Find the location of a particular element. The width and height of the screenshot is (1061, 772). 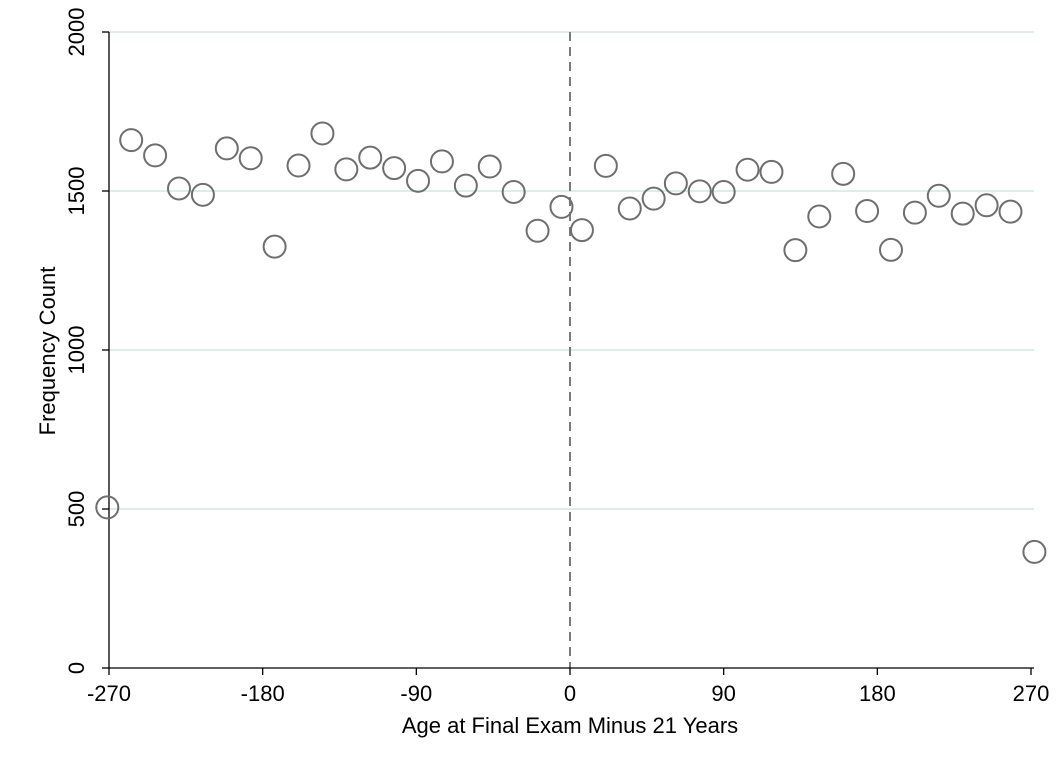

x-axis-label: Age at Final Exam Minus 21 Years is located at coordinates (570, 725).